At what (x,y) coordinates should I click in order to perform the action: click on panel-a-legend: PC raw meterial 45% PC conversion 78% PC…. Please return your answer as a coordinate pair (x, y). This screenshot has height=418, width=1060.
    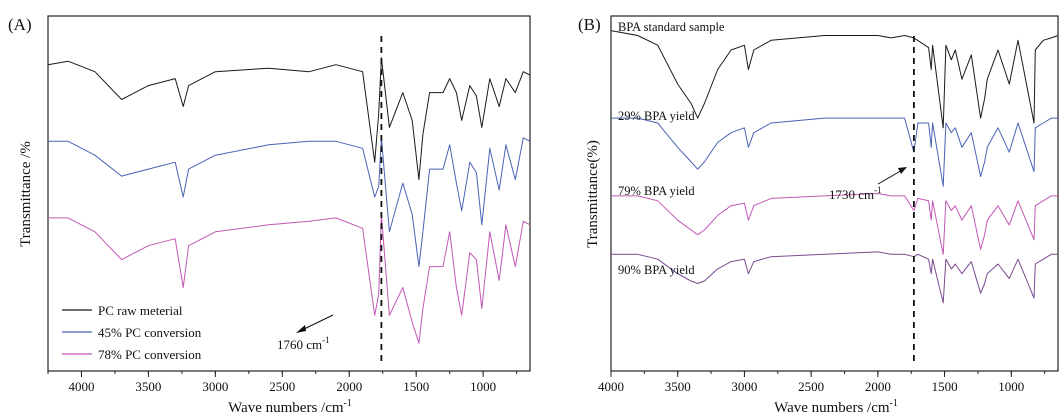
    Looking at the image, I should click on (132, 332).